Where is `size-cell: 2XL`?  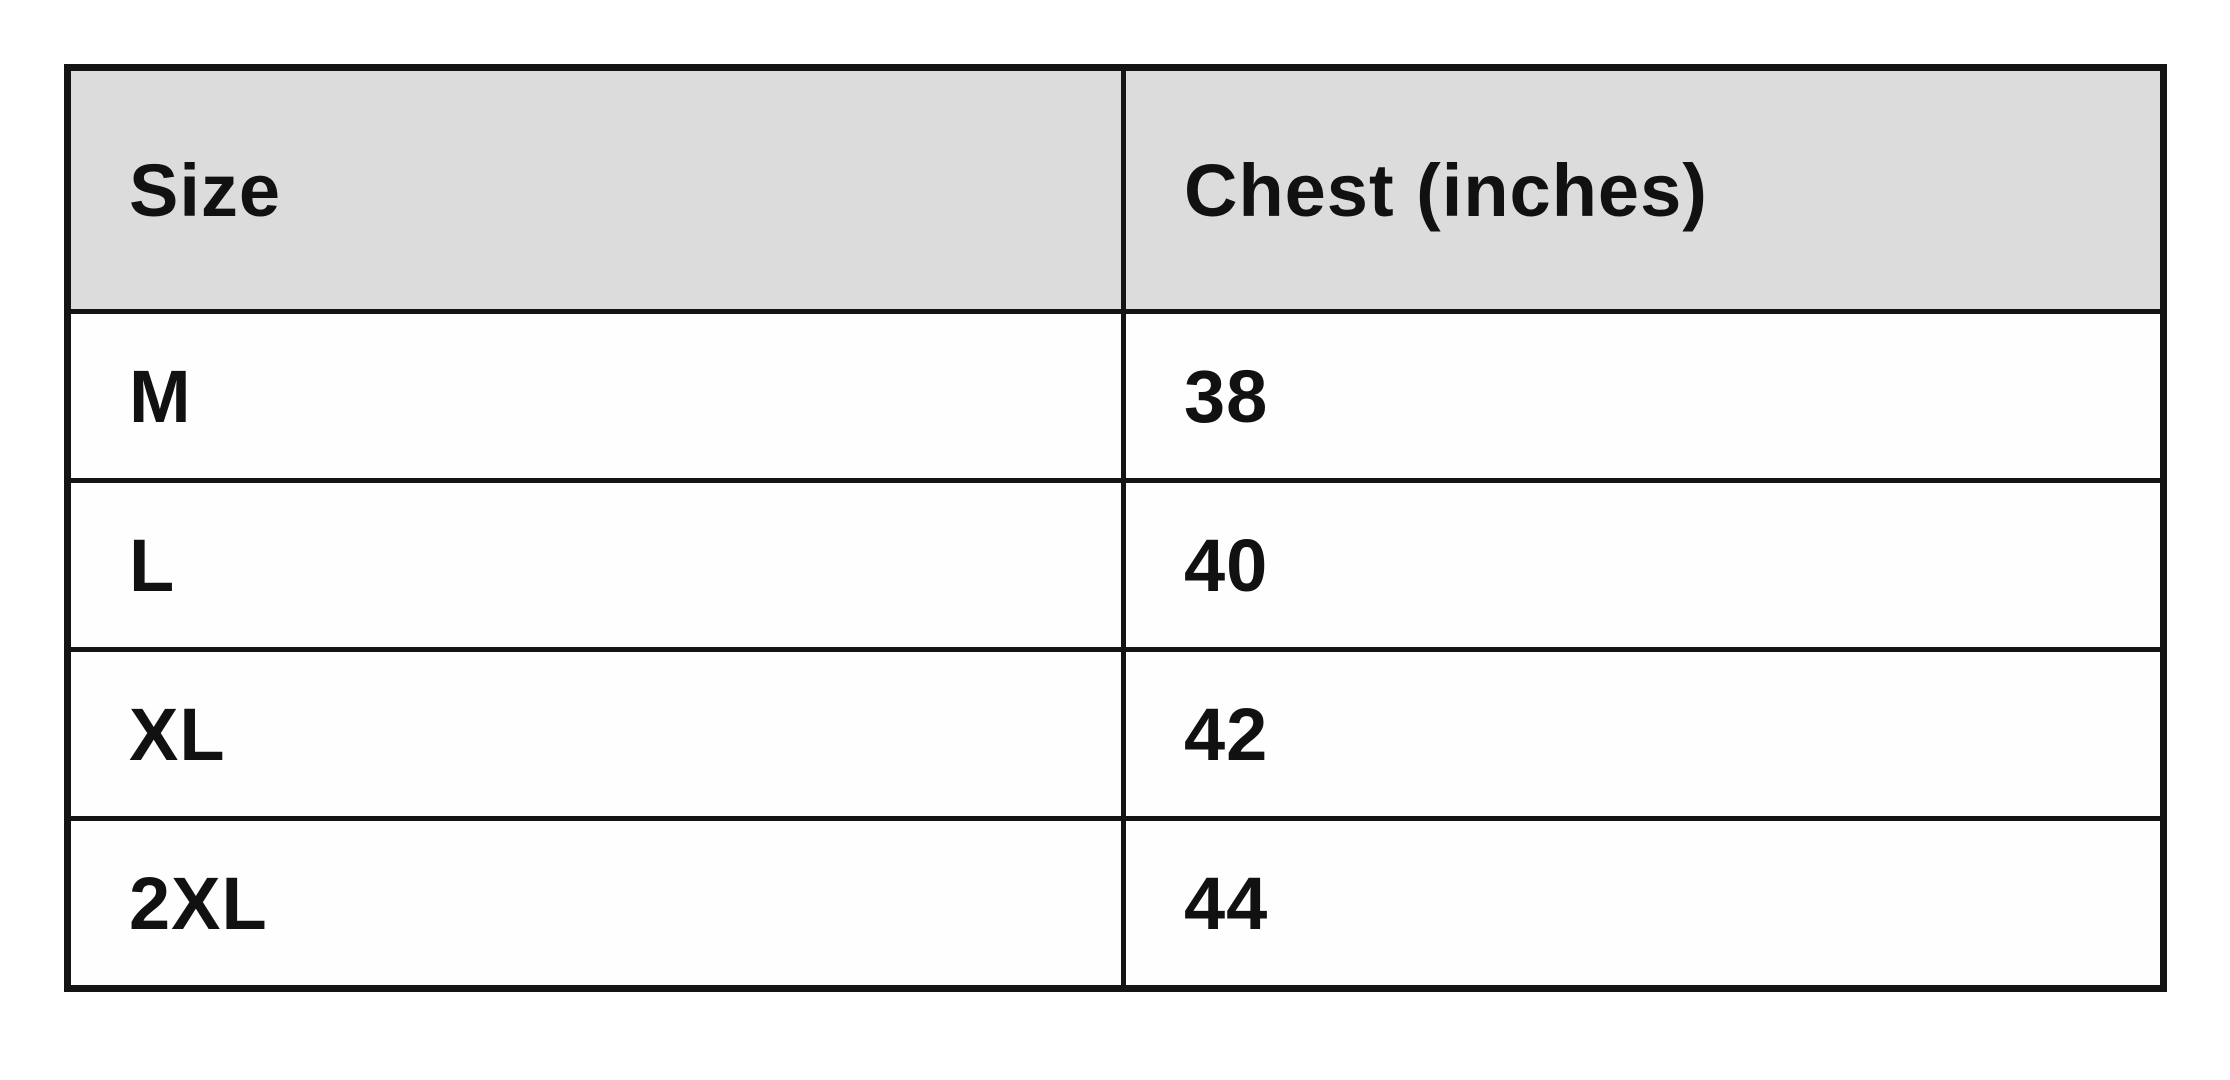 size-cell: 2XL is located at coordinates (595, 903).